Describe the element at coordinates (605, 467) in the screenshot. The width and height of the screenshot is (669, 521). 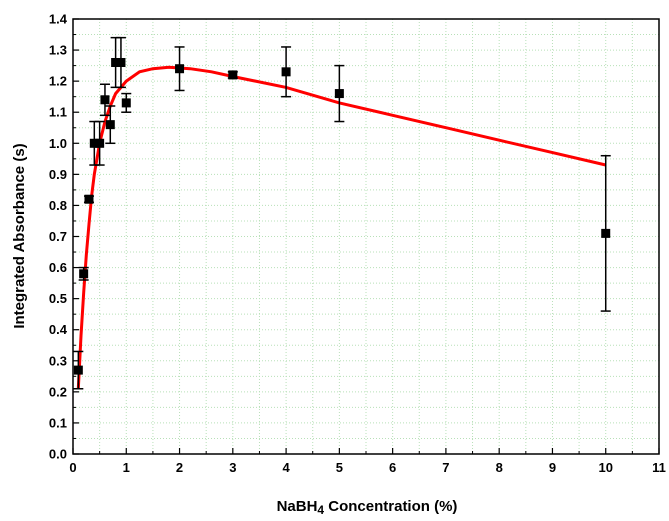
I see `x-tick-label: 10` at that location.